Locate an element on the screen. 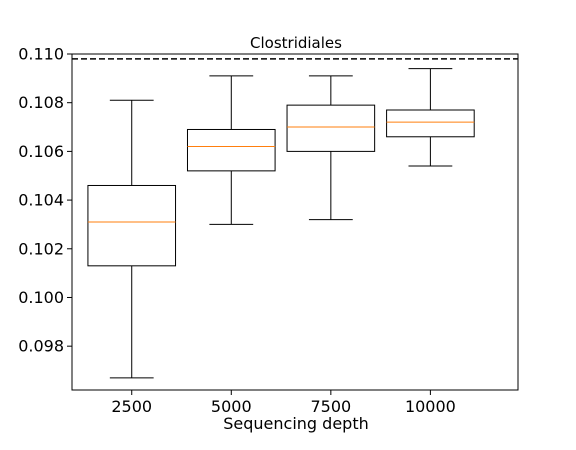  box-5000-iqr is located at coordinates (231, 150).